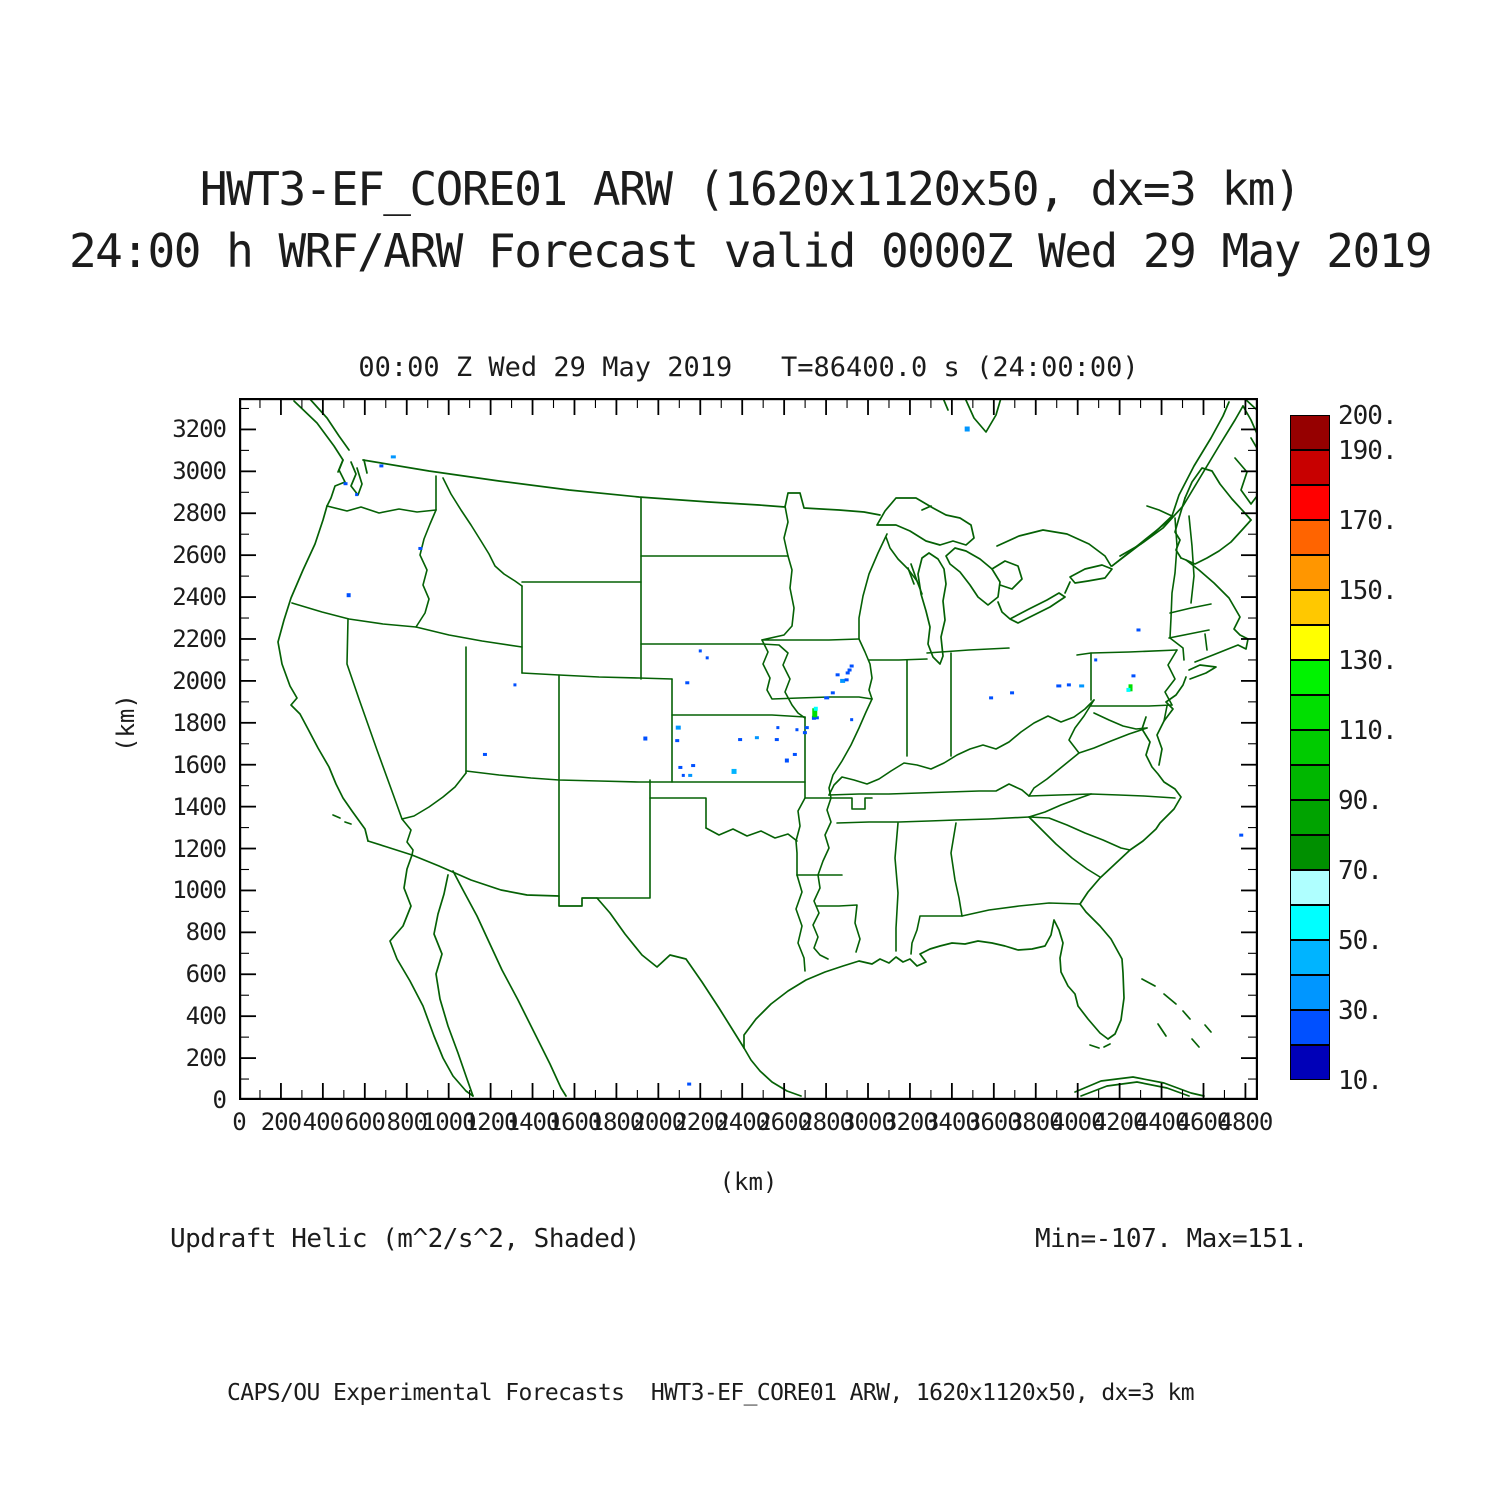 The width and height of the screenshot is (1500, 1500). What do you see at coordinates (491, 1122) in the screenshot?
I see `x-tick-label: 1200` at bounding box center [491, 1122].